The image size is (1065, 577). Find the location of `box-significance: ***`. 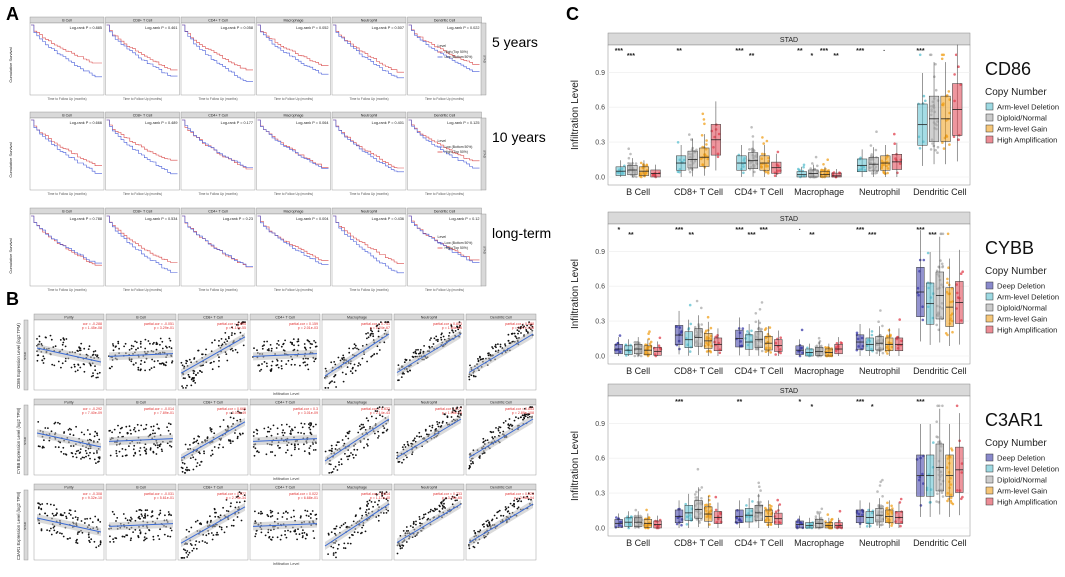

box-significance: *** is located at coordinates (920, 51).